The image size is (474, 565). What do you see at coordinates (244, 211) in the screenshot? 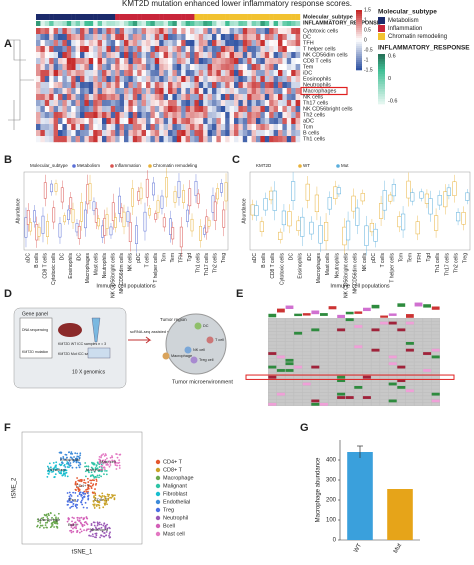
I see `y-axis-label: Abundance` at bounding box center [244, 211].